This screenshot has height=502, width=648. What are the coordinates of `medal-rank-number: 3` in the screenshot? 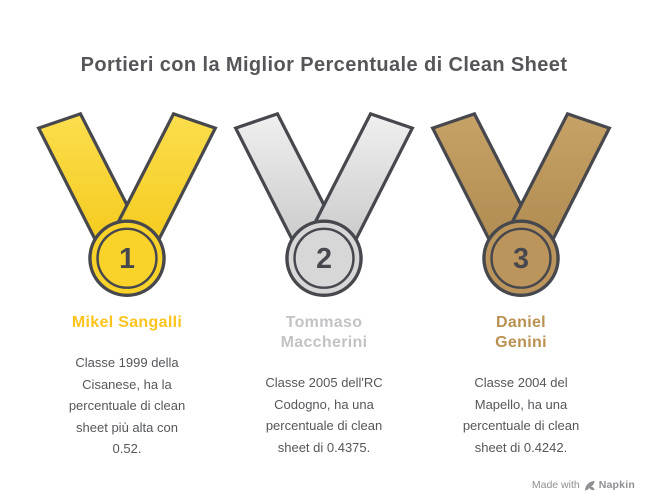 It's located at (521, 259).